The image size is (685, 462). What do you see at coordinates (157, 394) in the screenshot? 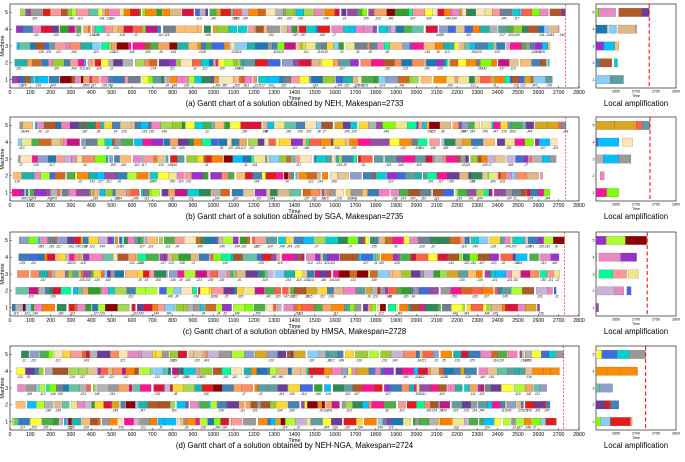
I see `job-label: J15` at bounding box center [157, 394].